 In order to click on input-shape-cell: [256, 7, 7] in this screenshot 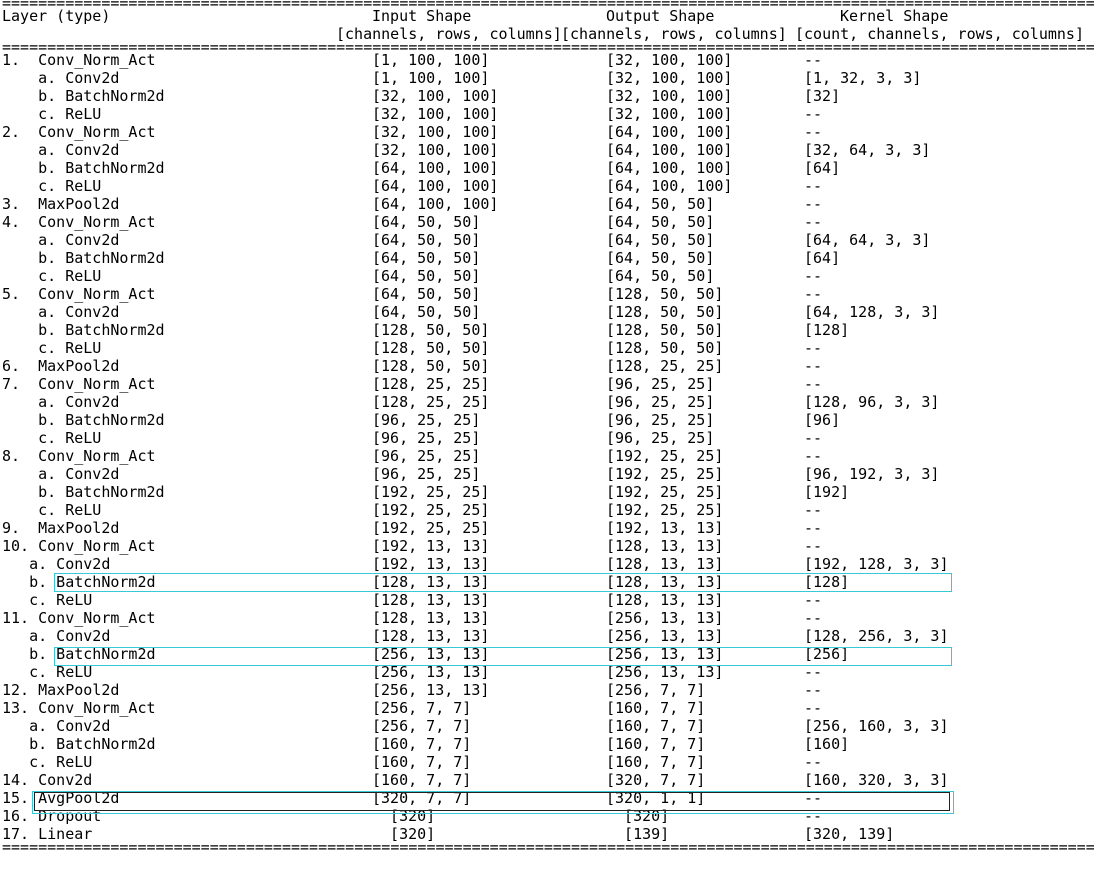, I will do `click(422, 726)`.